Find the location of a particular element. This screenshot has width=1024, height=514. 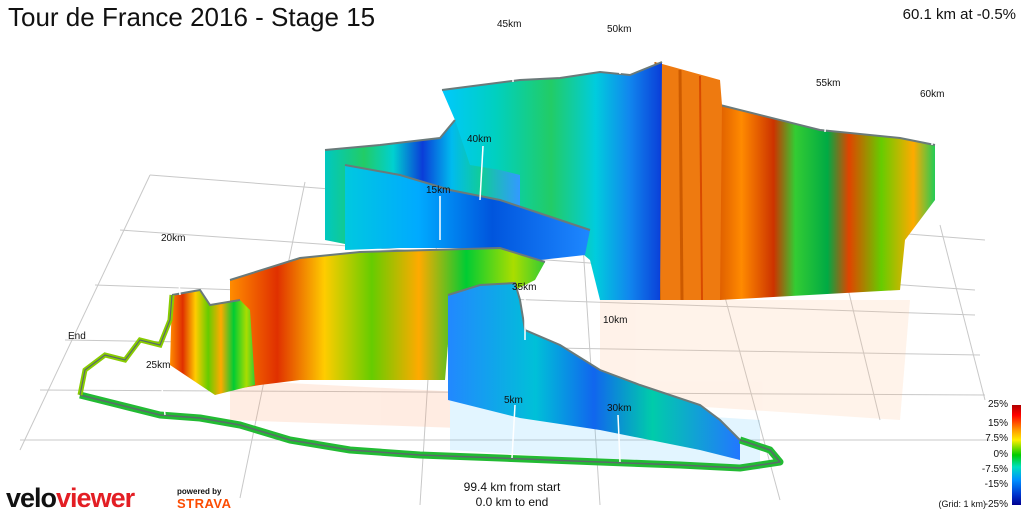

marker-60km: 60km is located at coordinates (932, 94).